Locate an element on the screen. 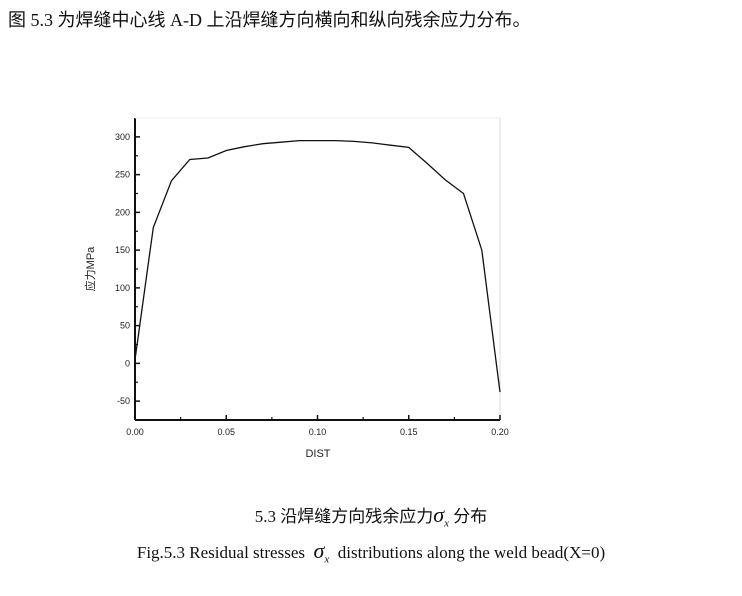 Image resolution: width=742 pixels, height=596 pixels. body-text: 图 5.3 为焊缝中心线 A-D 上沿焊缝方向横向和纵向残余应力分布。 is located at coordinates (269, 20).